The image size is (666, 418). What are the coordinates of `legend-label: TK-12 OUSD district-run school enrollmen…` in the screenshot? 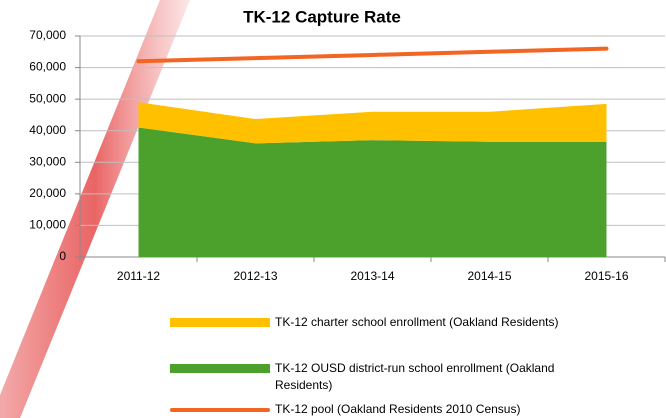 It's located at (415, 376).